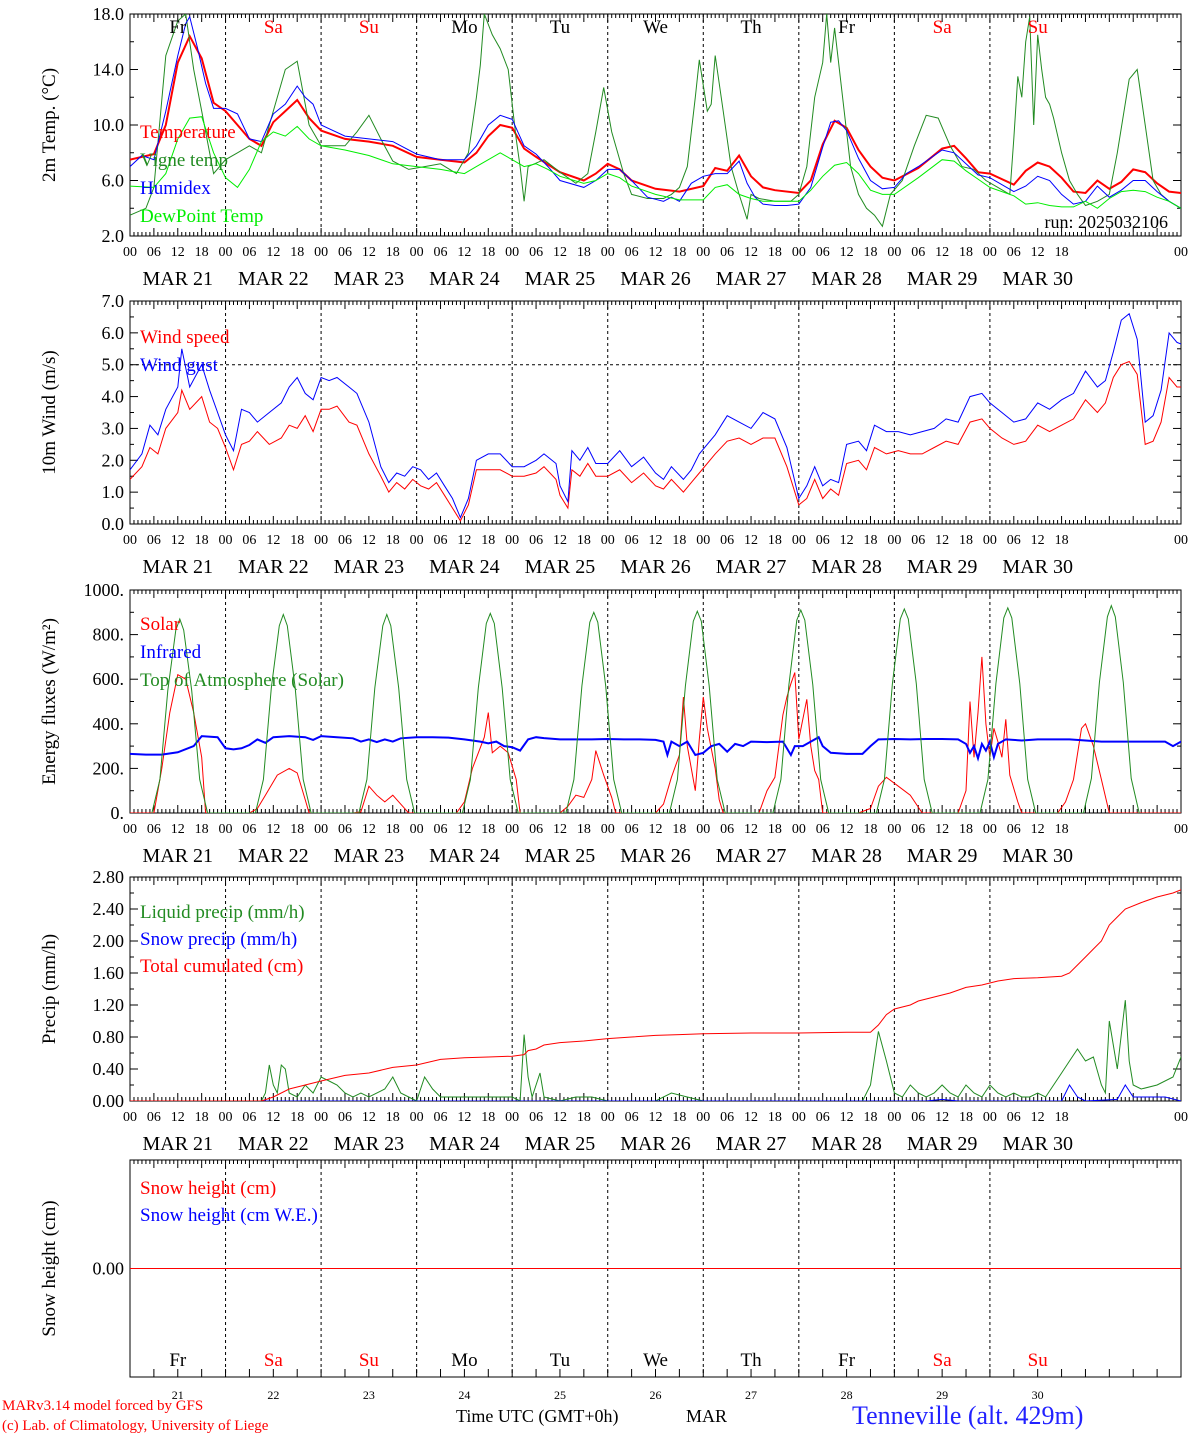  I want to click on y-tick-label: 3.0, so click(113, 428).